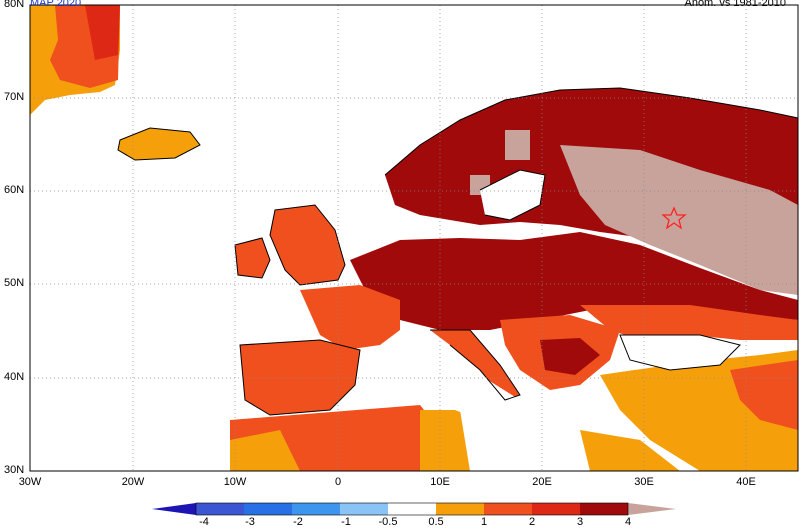 The width and height of the screenshot is (800, 531). I want to click on colorbar-label: -3, so click(250, 522).